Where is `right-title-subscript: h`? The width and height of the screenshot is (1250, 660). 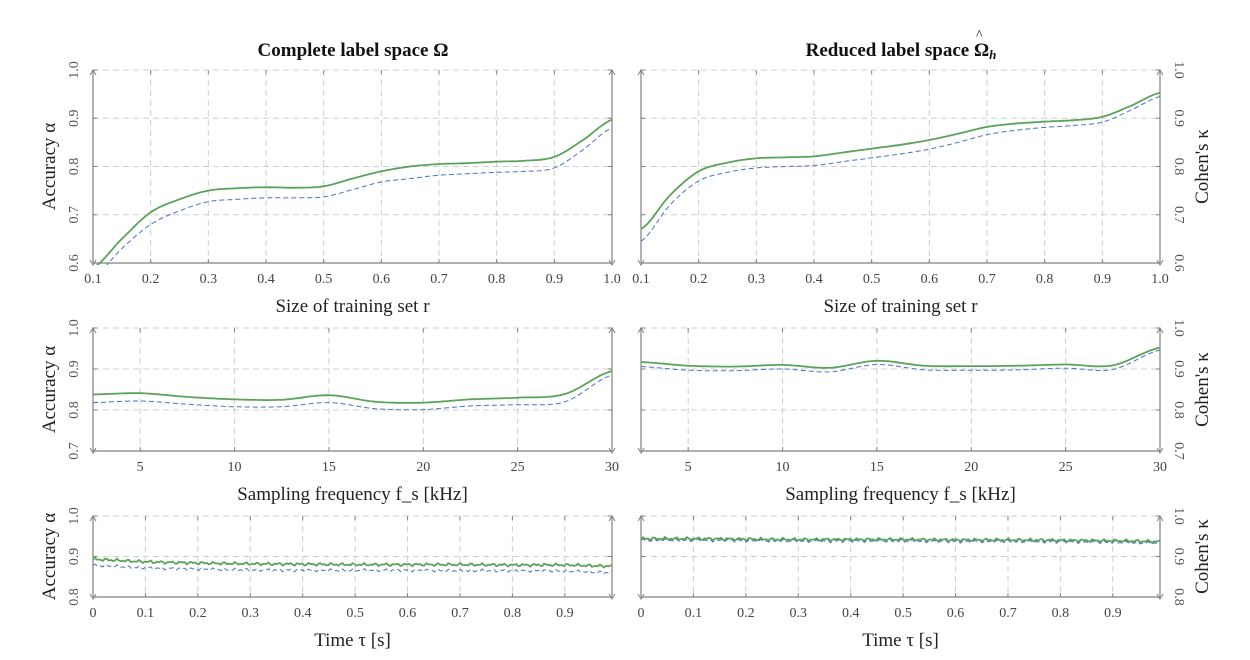
right-title-subscript: h is located at coordinates (993, 54).